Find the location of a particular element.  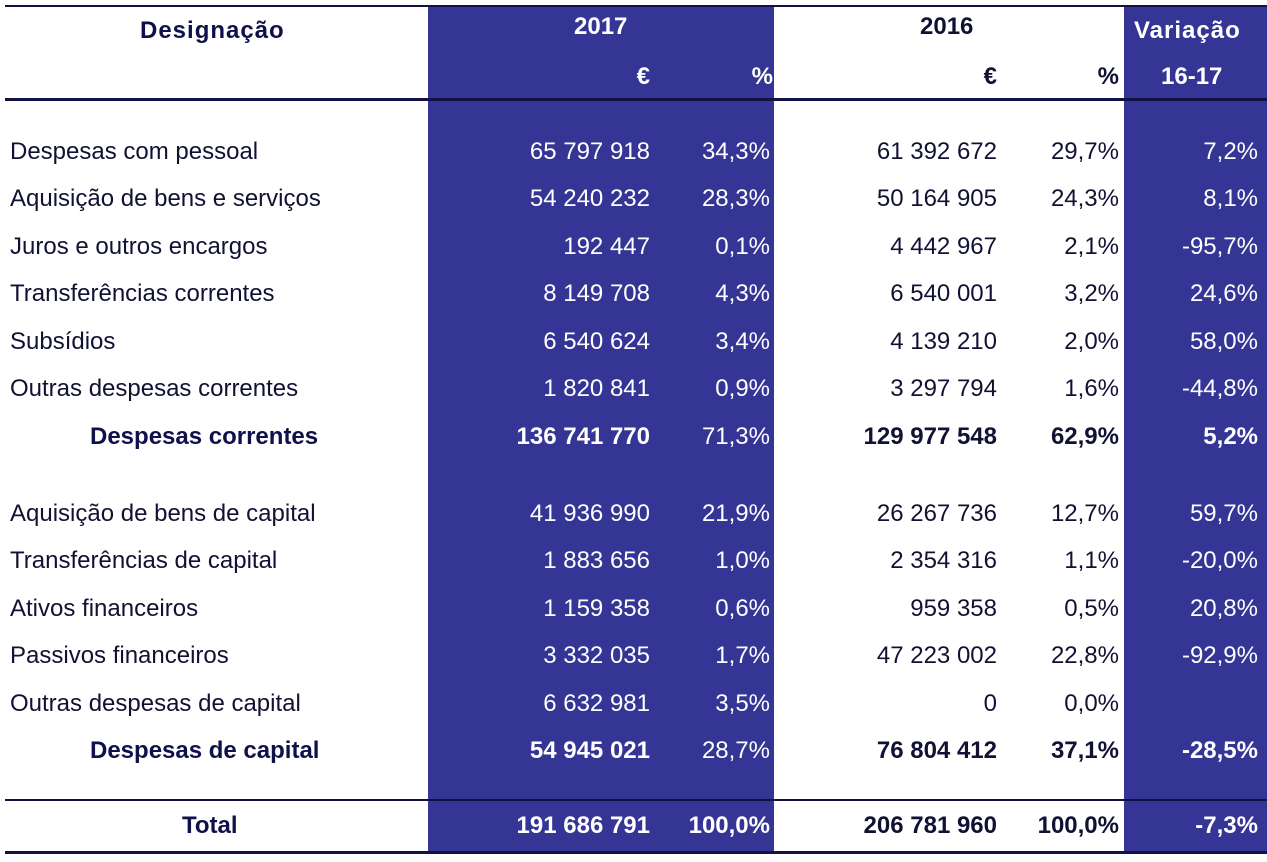

value-pct-2017: 1,7% is located at coordinates (742, 655).